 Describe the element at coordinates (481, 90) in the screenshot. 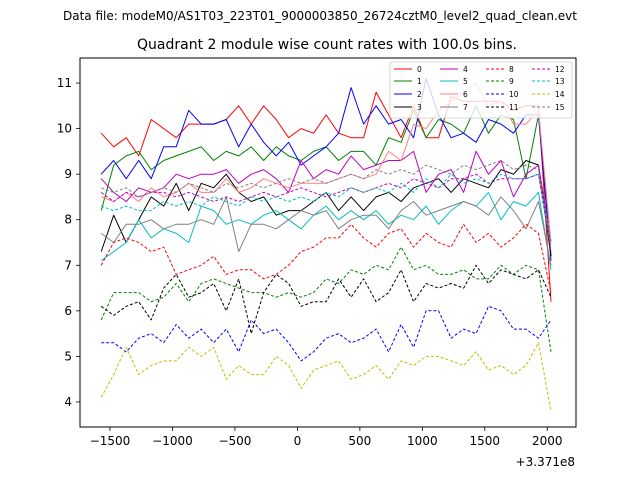

I see `legend-box` at that location.